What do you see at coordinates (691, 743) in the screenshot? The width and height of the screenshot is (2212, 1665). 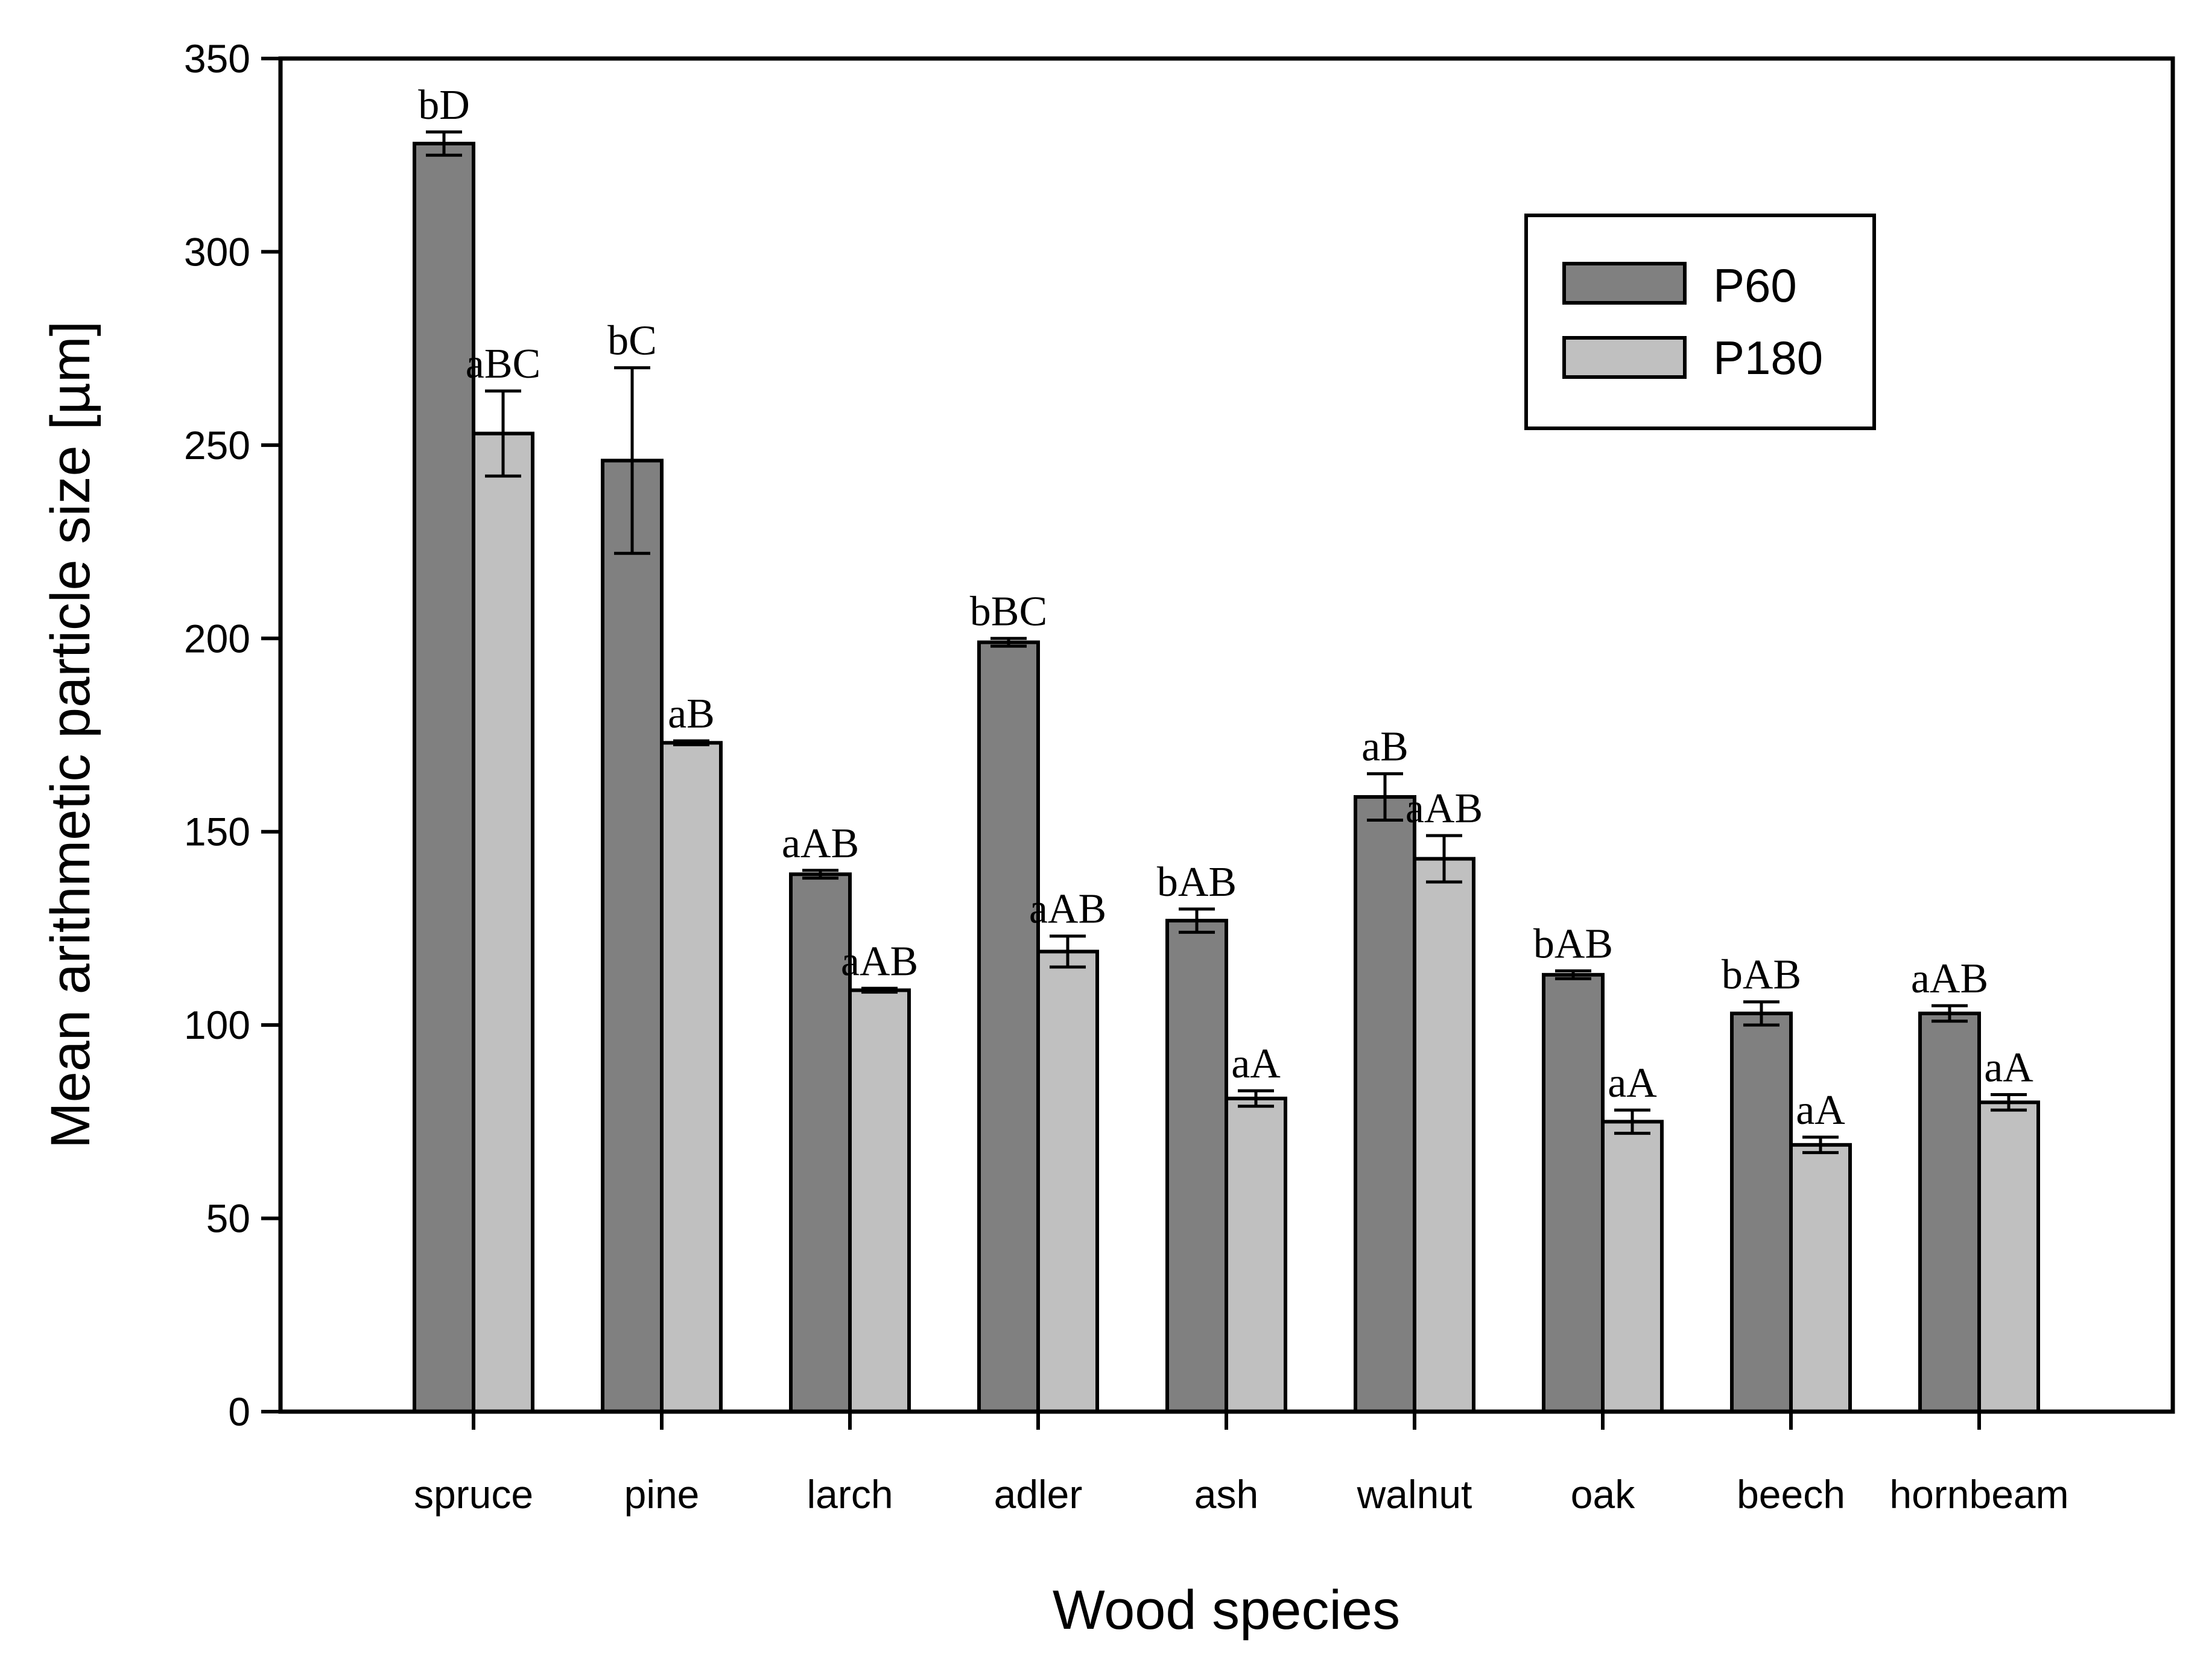 I see `error-bar-p180-pine` at bounding box center [691, 743].